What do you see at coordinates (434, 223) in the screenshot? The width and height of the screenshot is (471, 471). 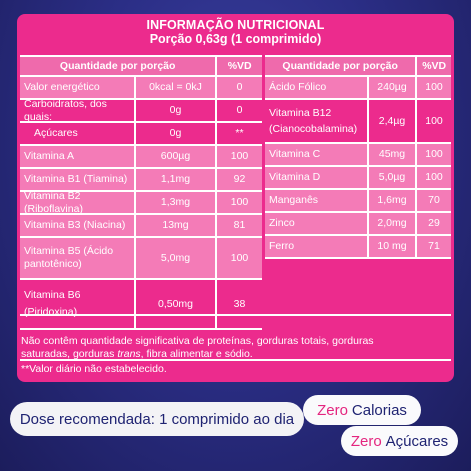 I see `row-vd: 29` at bounding box center [434, 223].